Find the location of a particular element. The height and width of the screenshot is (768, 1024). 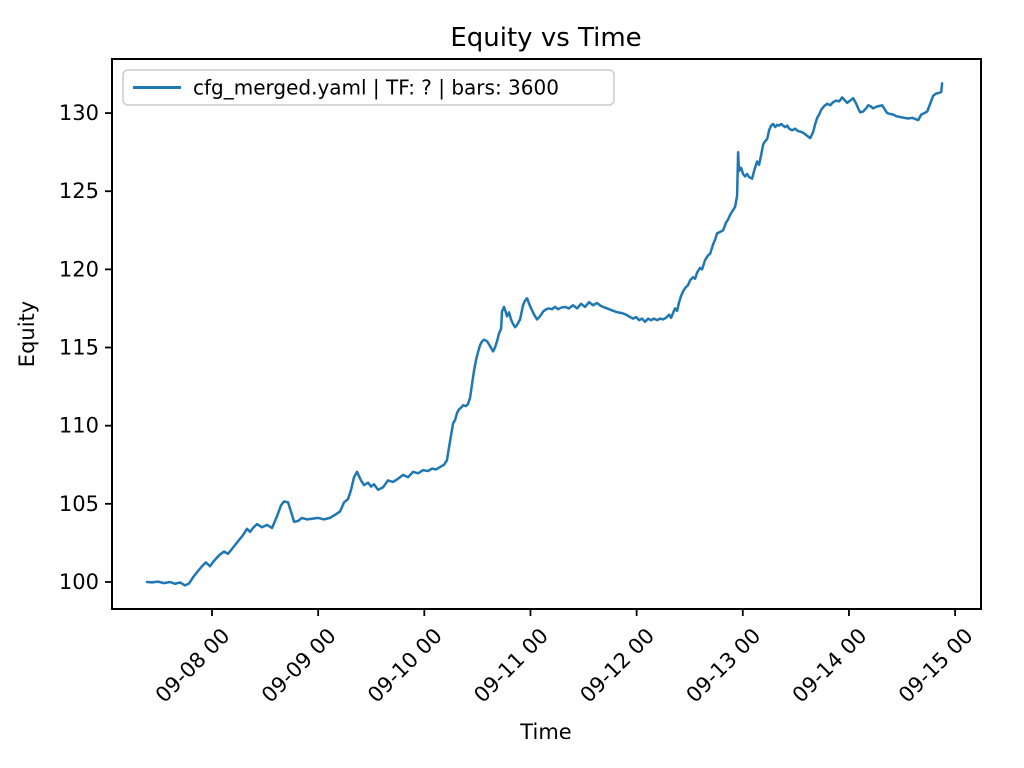

y-tick-label: 105 is located at coordinates (79, 504).